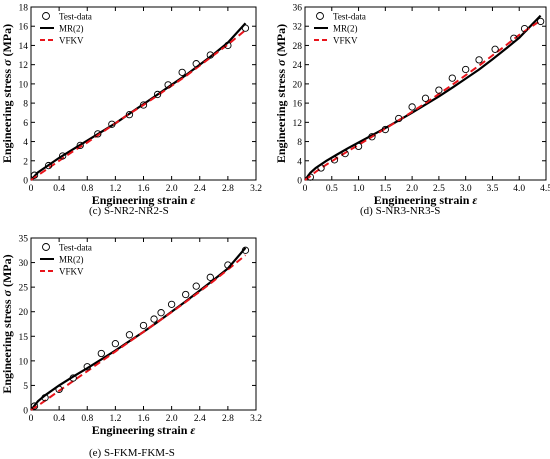 This screenshot has width=550, height=459. I want to click on y-tick-label: 30, so click(24, 264).